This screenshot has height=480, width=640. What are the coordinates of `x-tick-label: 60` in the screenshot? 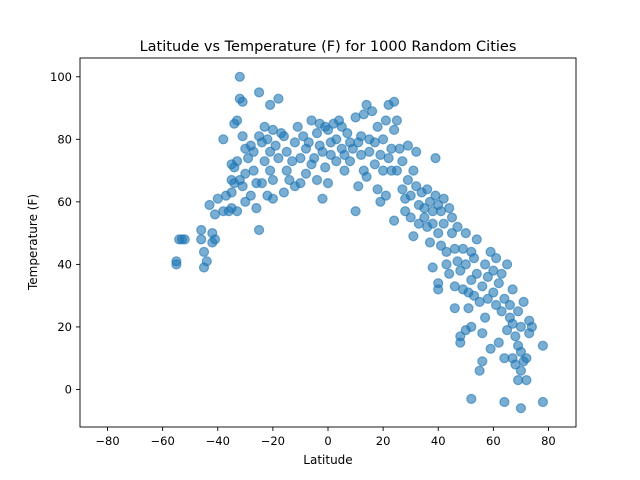 It's located at (493, 441).